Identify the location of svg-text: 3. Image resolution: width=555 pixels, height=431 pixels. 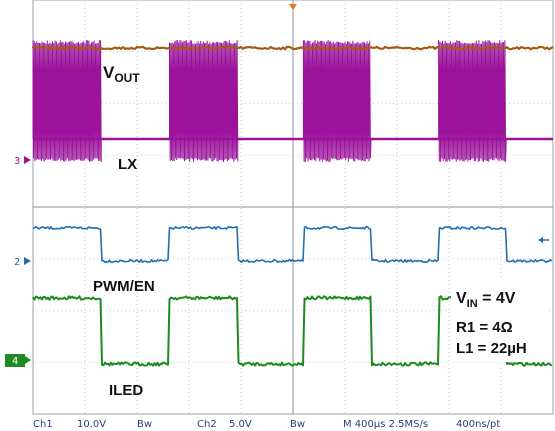
(17, 161).